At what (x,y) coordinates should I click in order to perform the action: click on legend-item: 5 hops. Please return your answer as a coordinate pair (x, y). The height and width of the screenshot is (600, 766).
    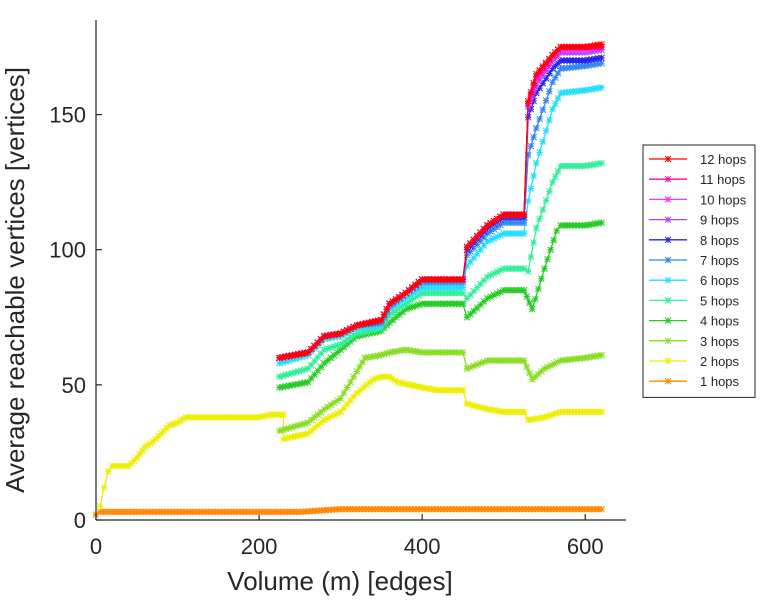
    Looking at the image, I should click on (694, 300).